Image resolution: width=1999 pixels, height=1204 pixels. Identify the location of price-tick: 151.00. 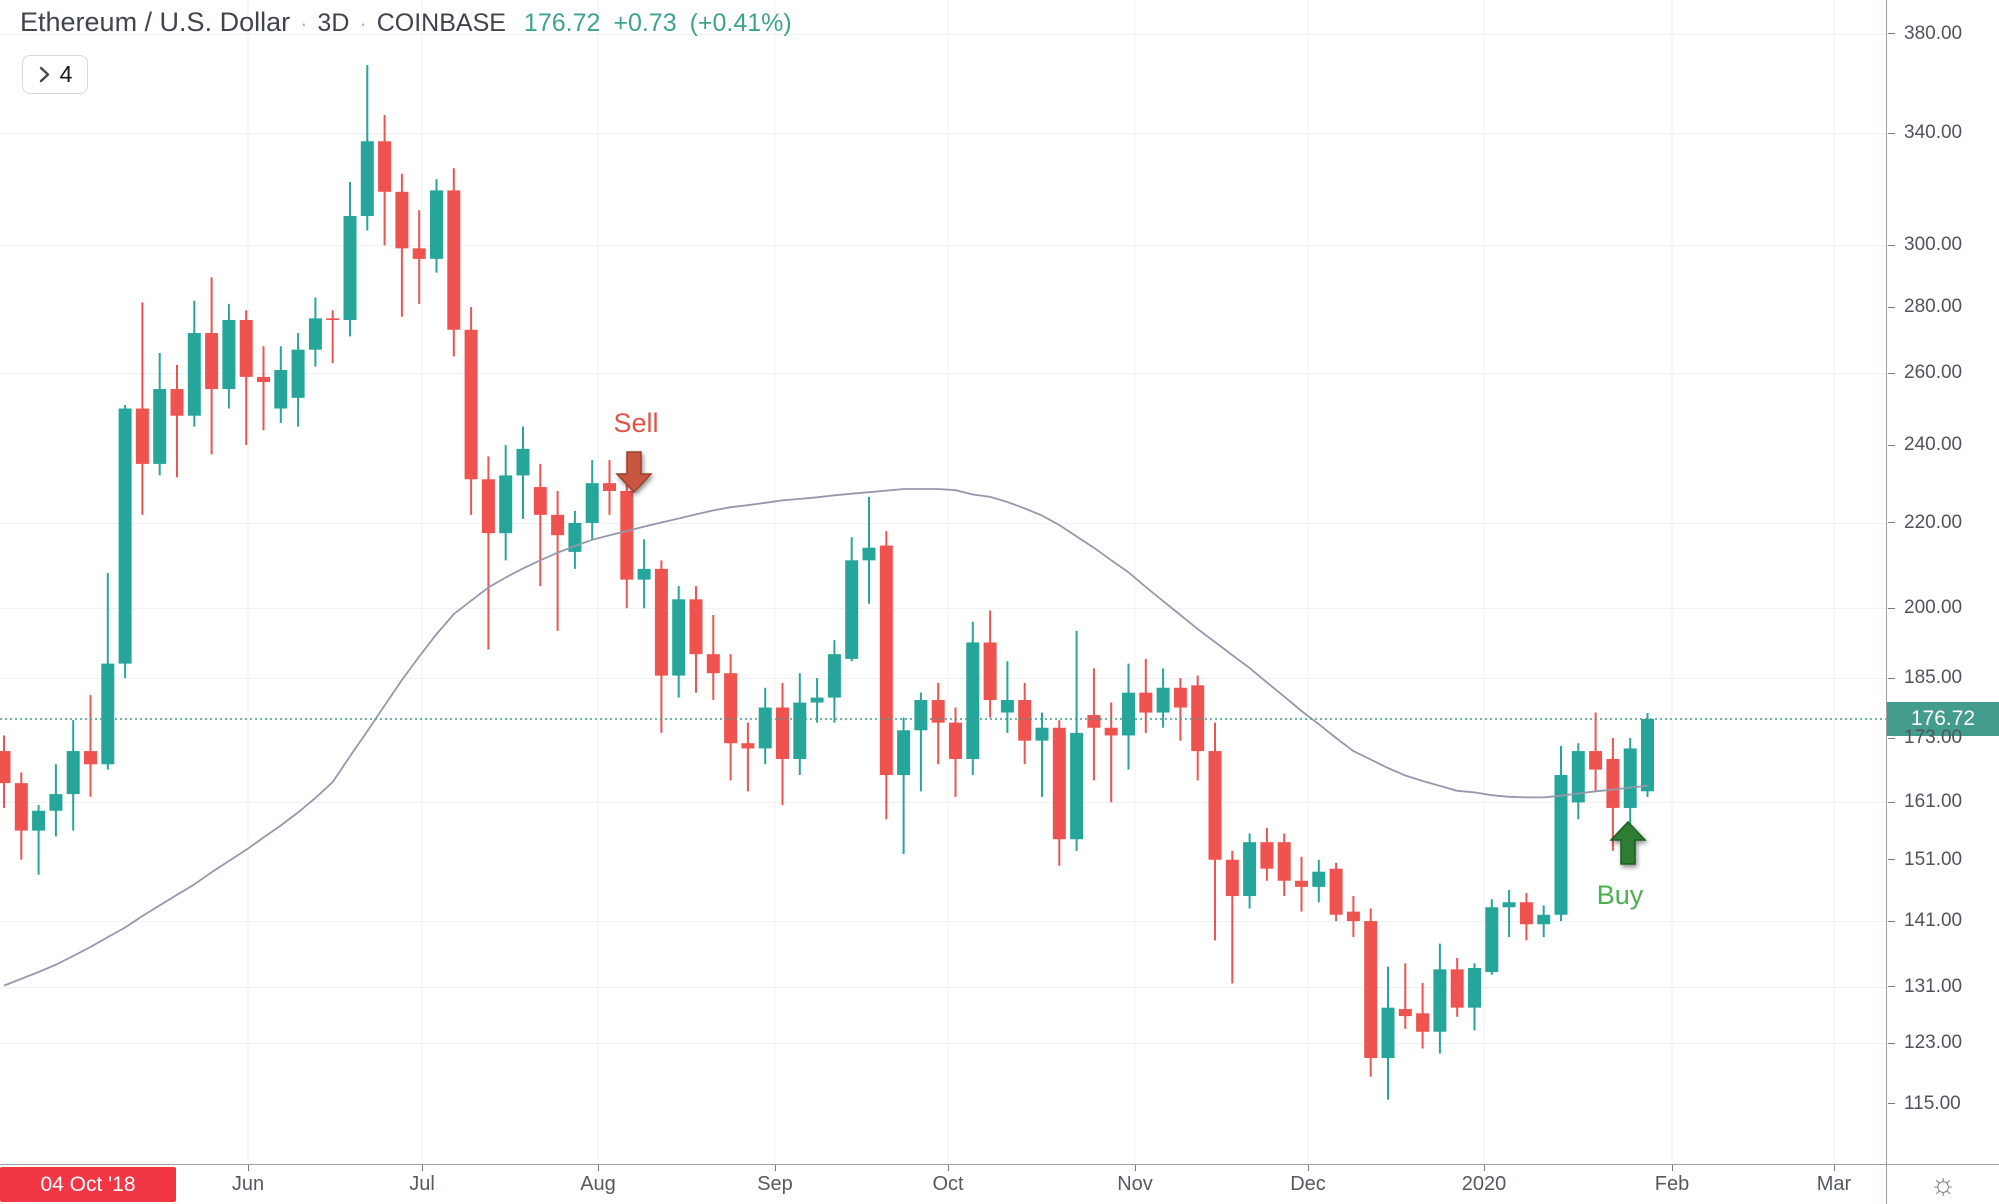
(1924, 859).